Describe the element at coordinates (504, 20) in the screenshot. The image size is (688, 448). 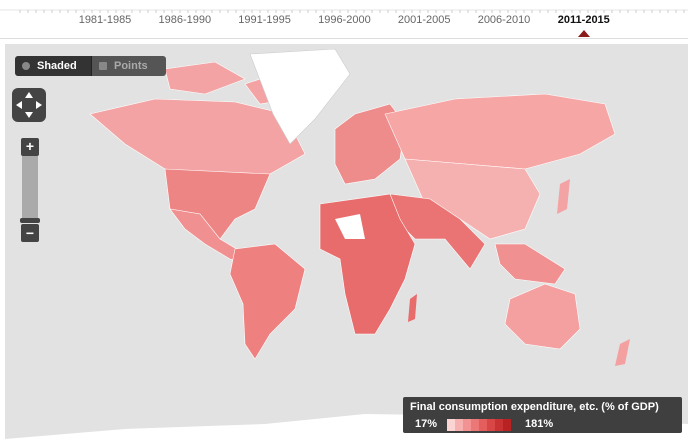
I see `period-tab: 2006-2010` at that location.